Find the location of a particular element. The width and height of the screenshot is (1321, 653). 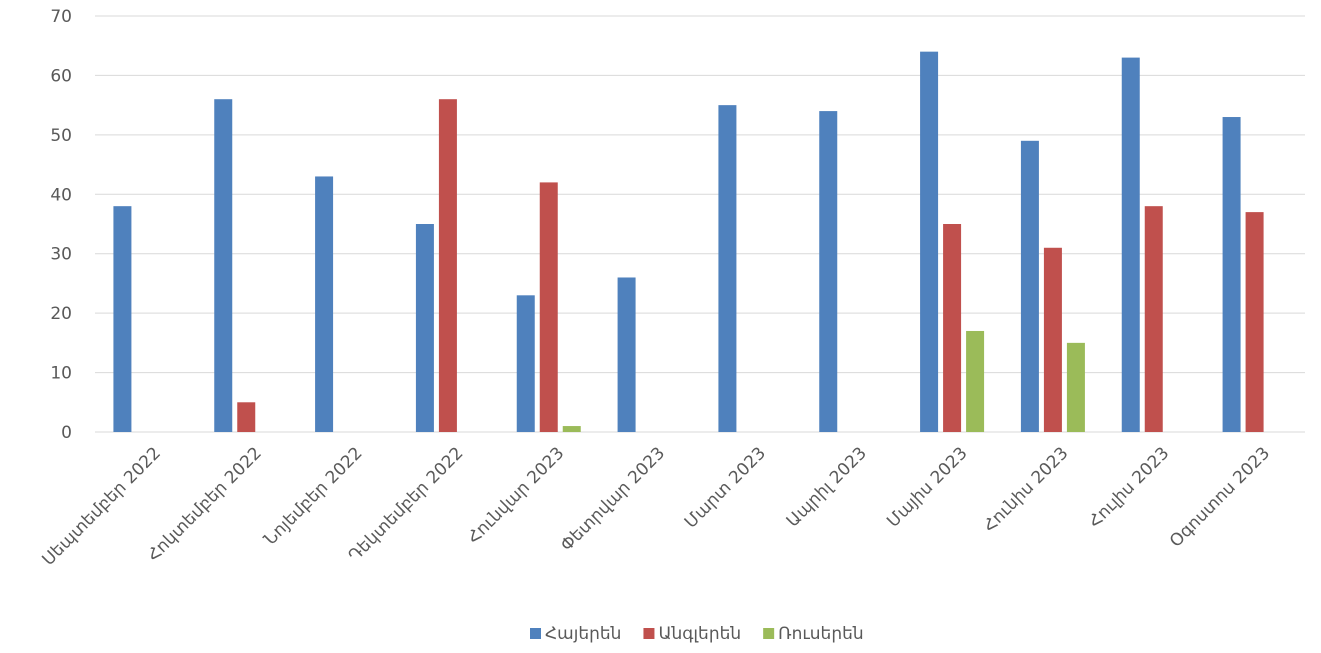

legend-label: Հայերեն is located at coordinates (583, 634).